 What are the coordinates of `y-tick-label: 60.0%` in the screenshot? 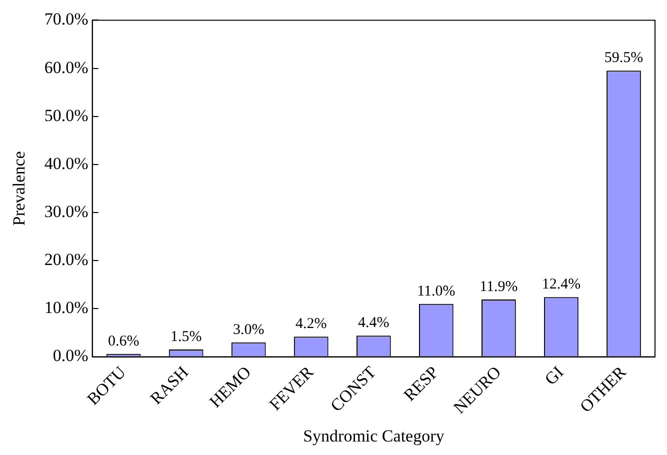 It's located at (66, 67).